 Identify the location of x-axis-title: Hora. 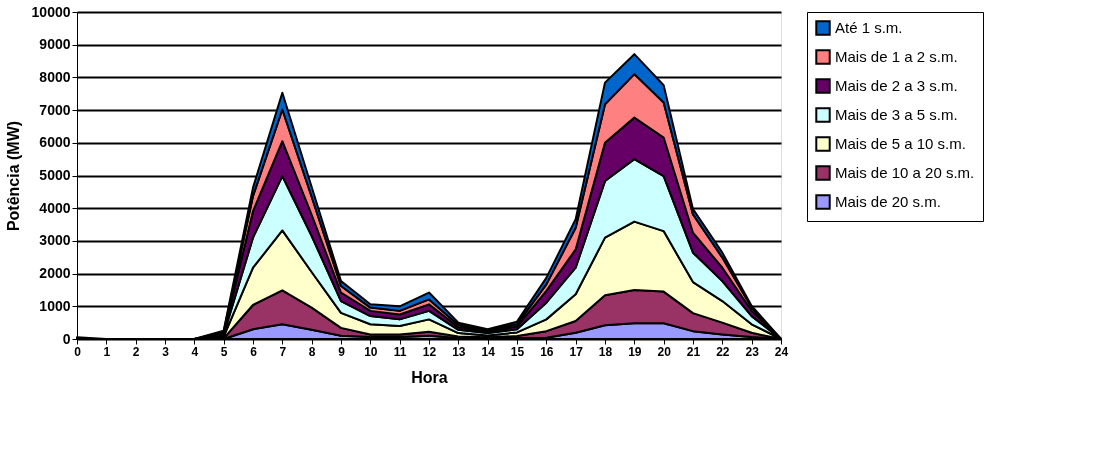
(429, 377).